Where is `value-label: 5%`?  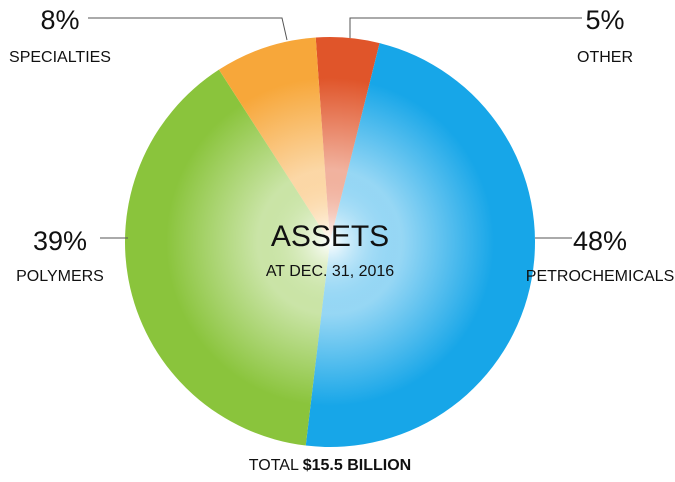
value-label: 5% is located at coordinates (604, 20).